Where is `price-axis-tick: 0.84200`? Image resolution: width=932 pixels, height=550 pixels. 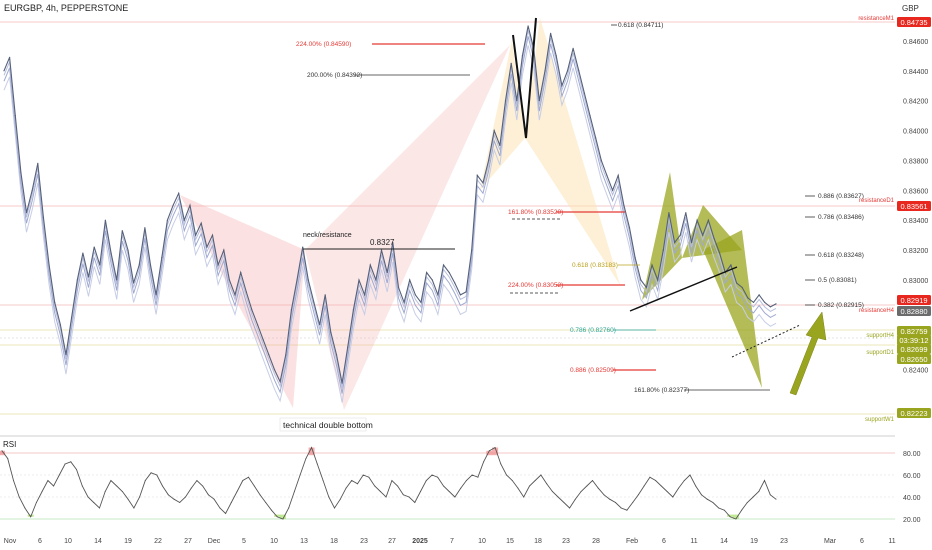 price-axis-tick: 0.84200 is located at coordinates (915, 102).